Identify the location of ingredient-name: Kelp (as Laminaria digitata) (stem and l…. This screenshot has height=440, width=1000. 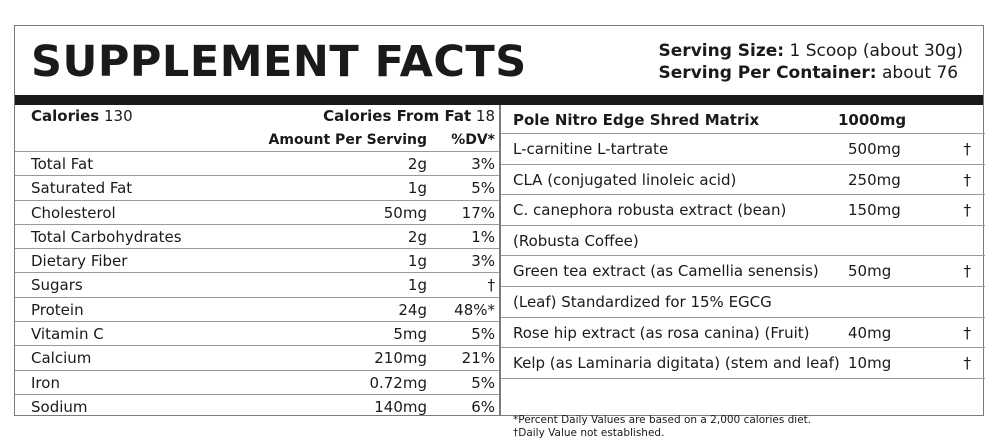
(676, 363).